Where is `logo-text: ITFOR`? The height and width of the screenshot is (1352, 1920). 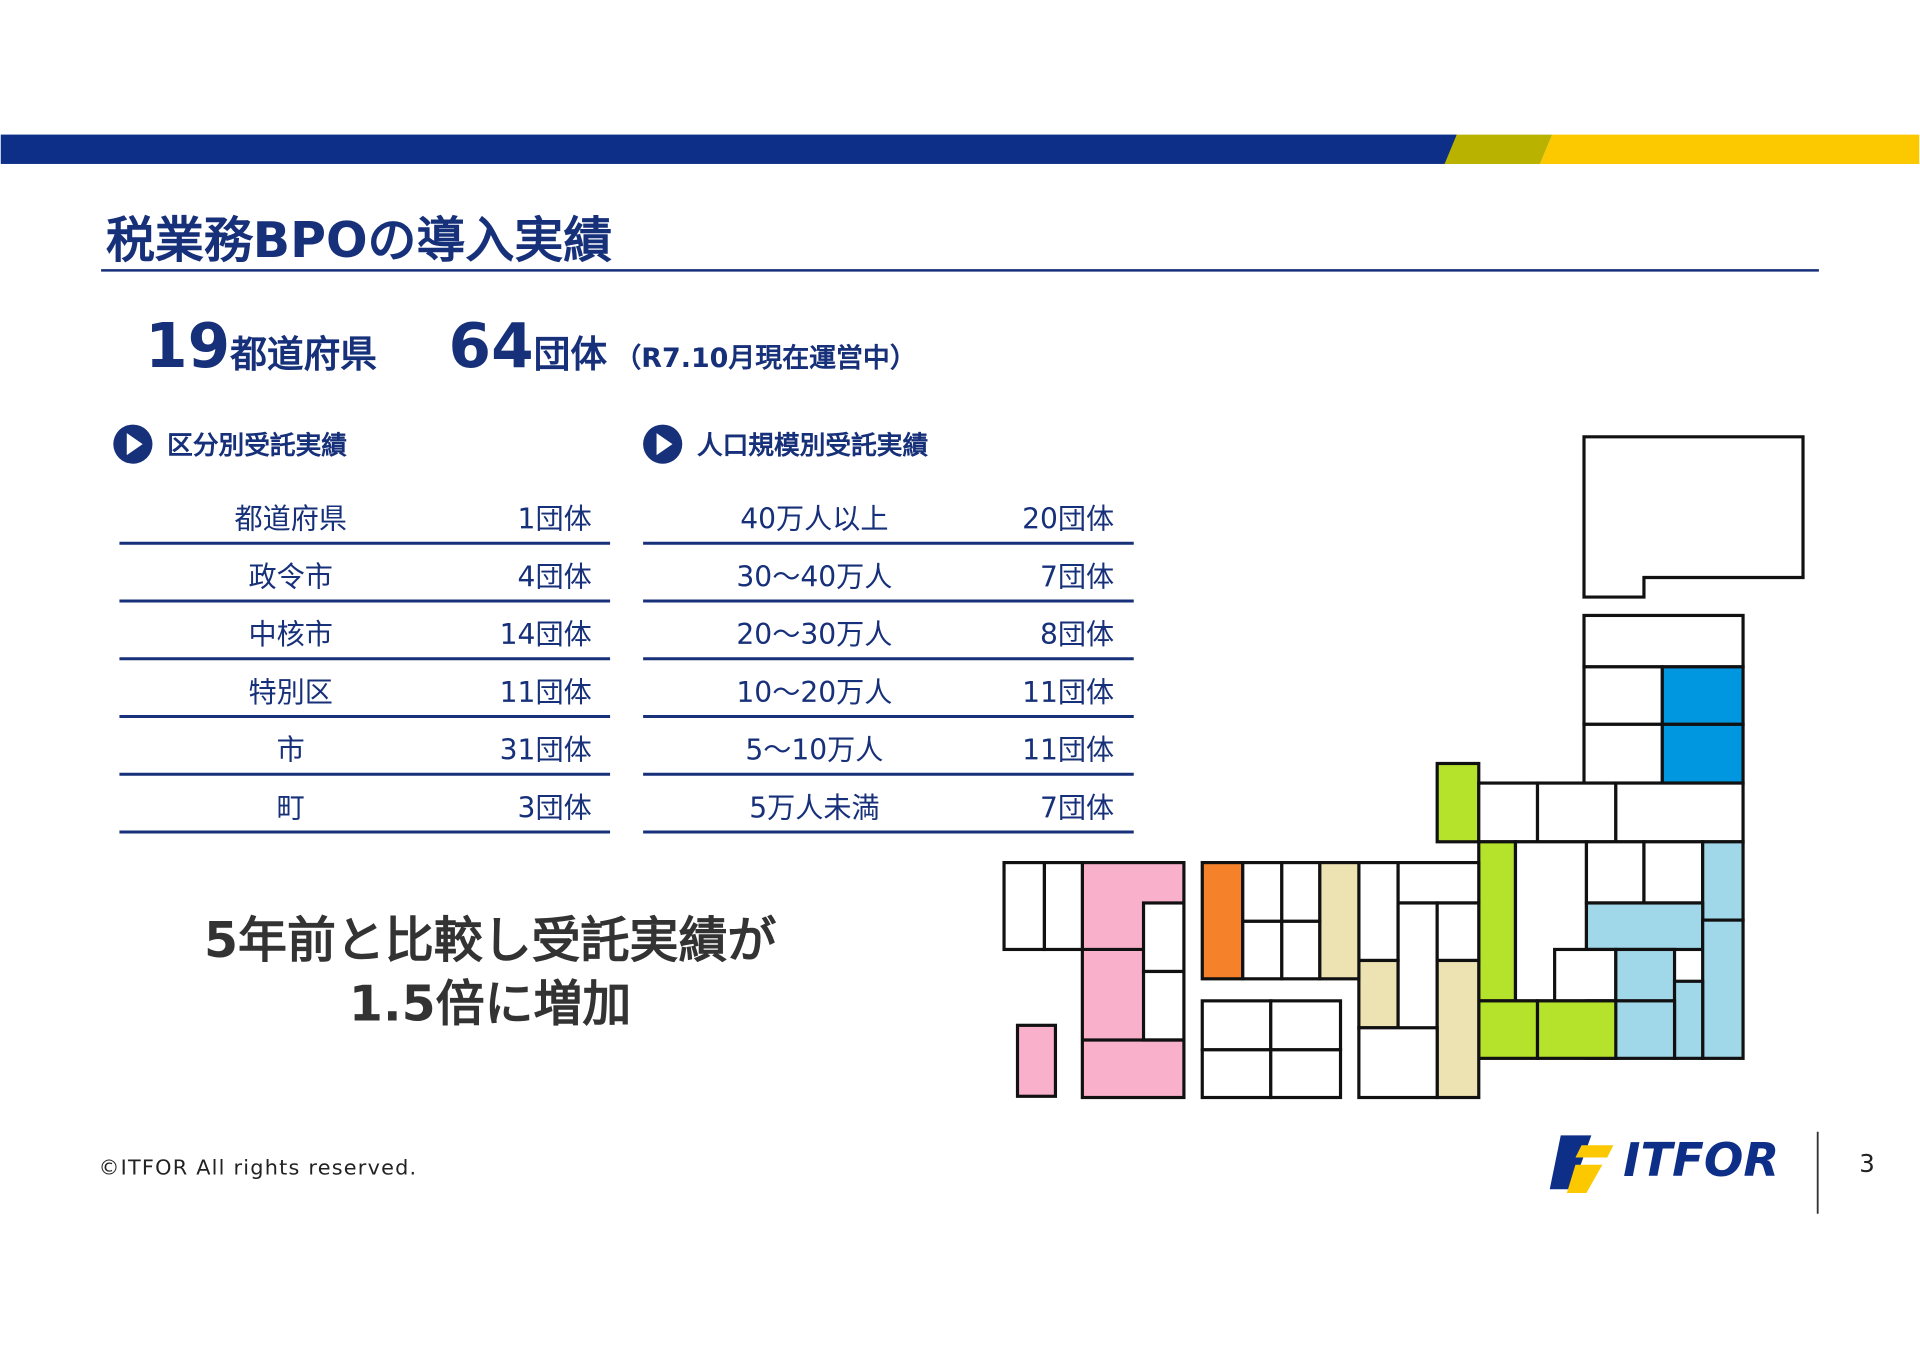 logo-text: ITFOR is located at coordinates (1701, 1160).